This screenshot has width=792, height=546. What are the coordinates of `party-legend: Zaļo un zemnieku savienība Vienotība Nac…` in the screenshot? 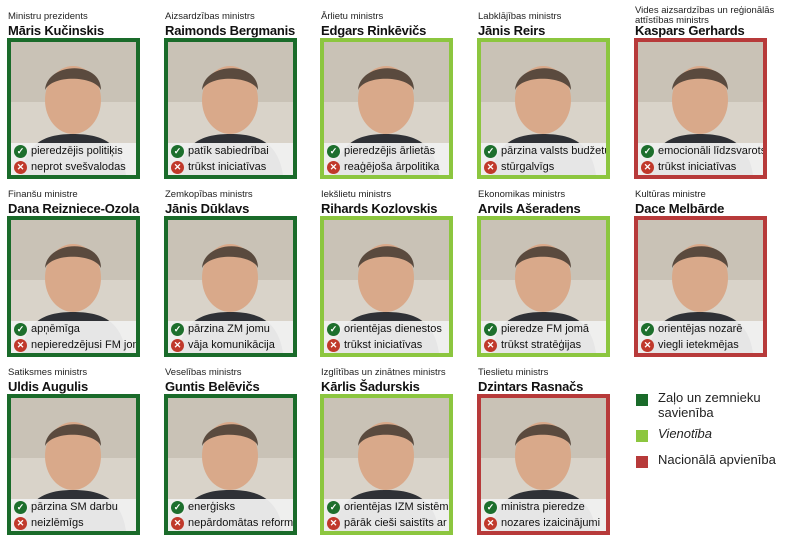 It's located at (711, 434).